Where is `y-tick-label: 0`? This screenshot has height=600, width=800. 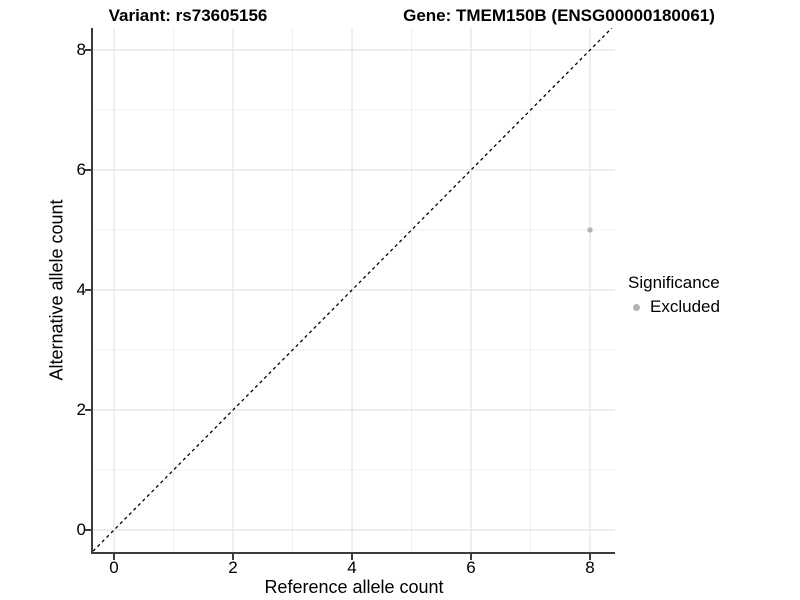
y-tick-label: 0 is located at coordinates (81, 529).